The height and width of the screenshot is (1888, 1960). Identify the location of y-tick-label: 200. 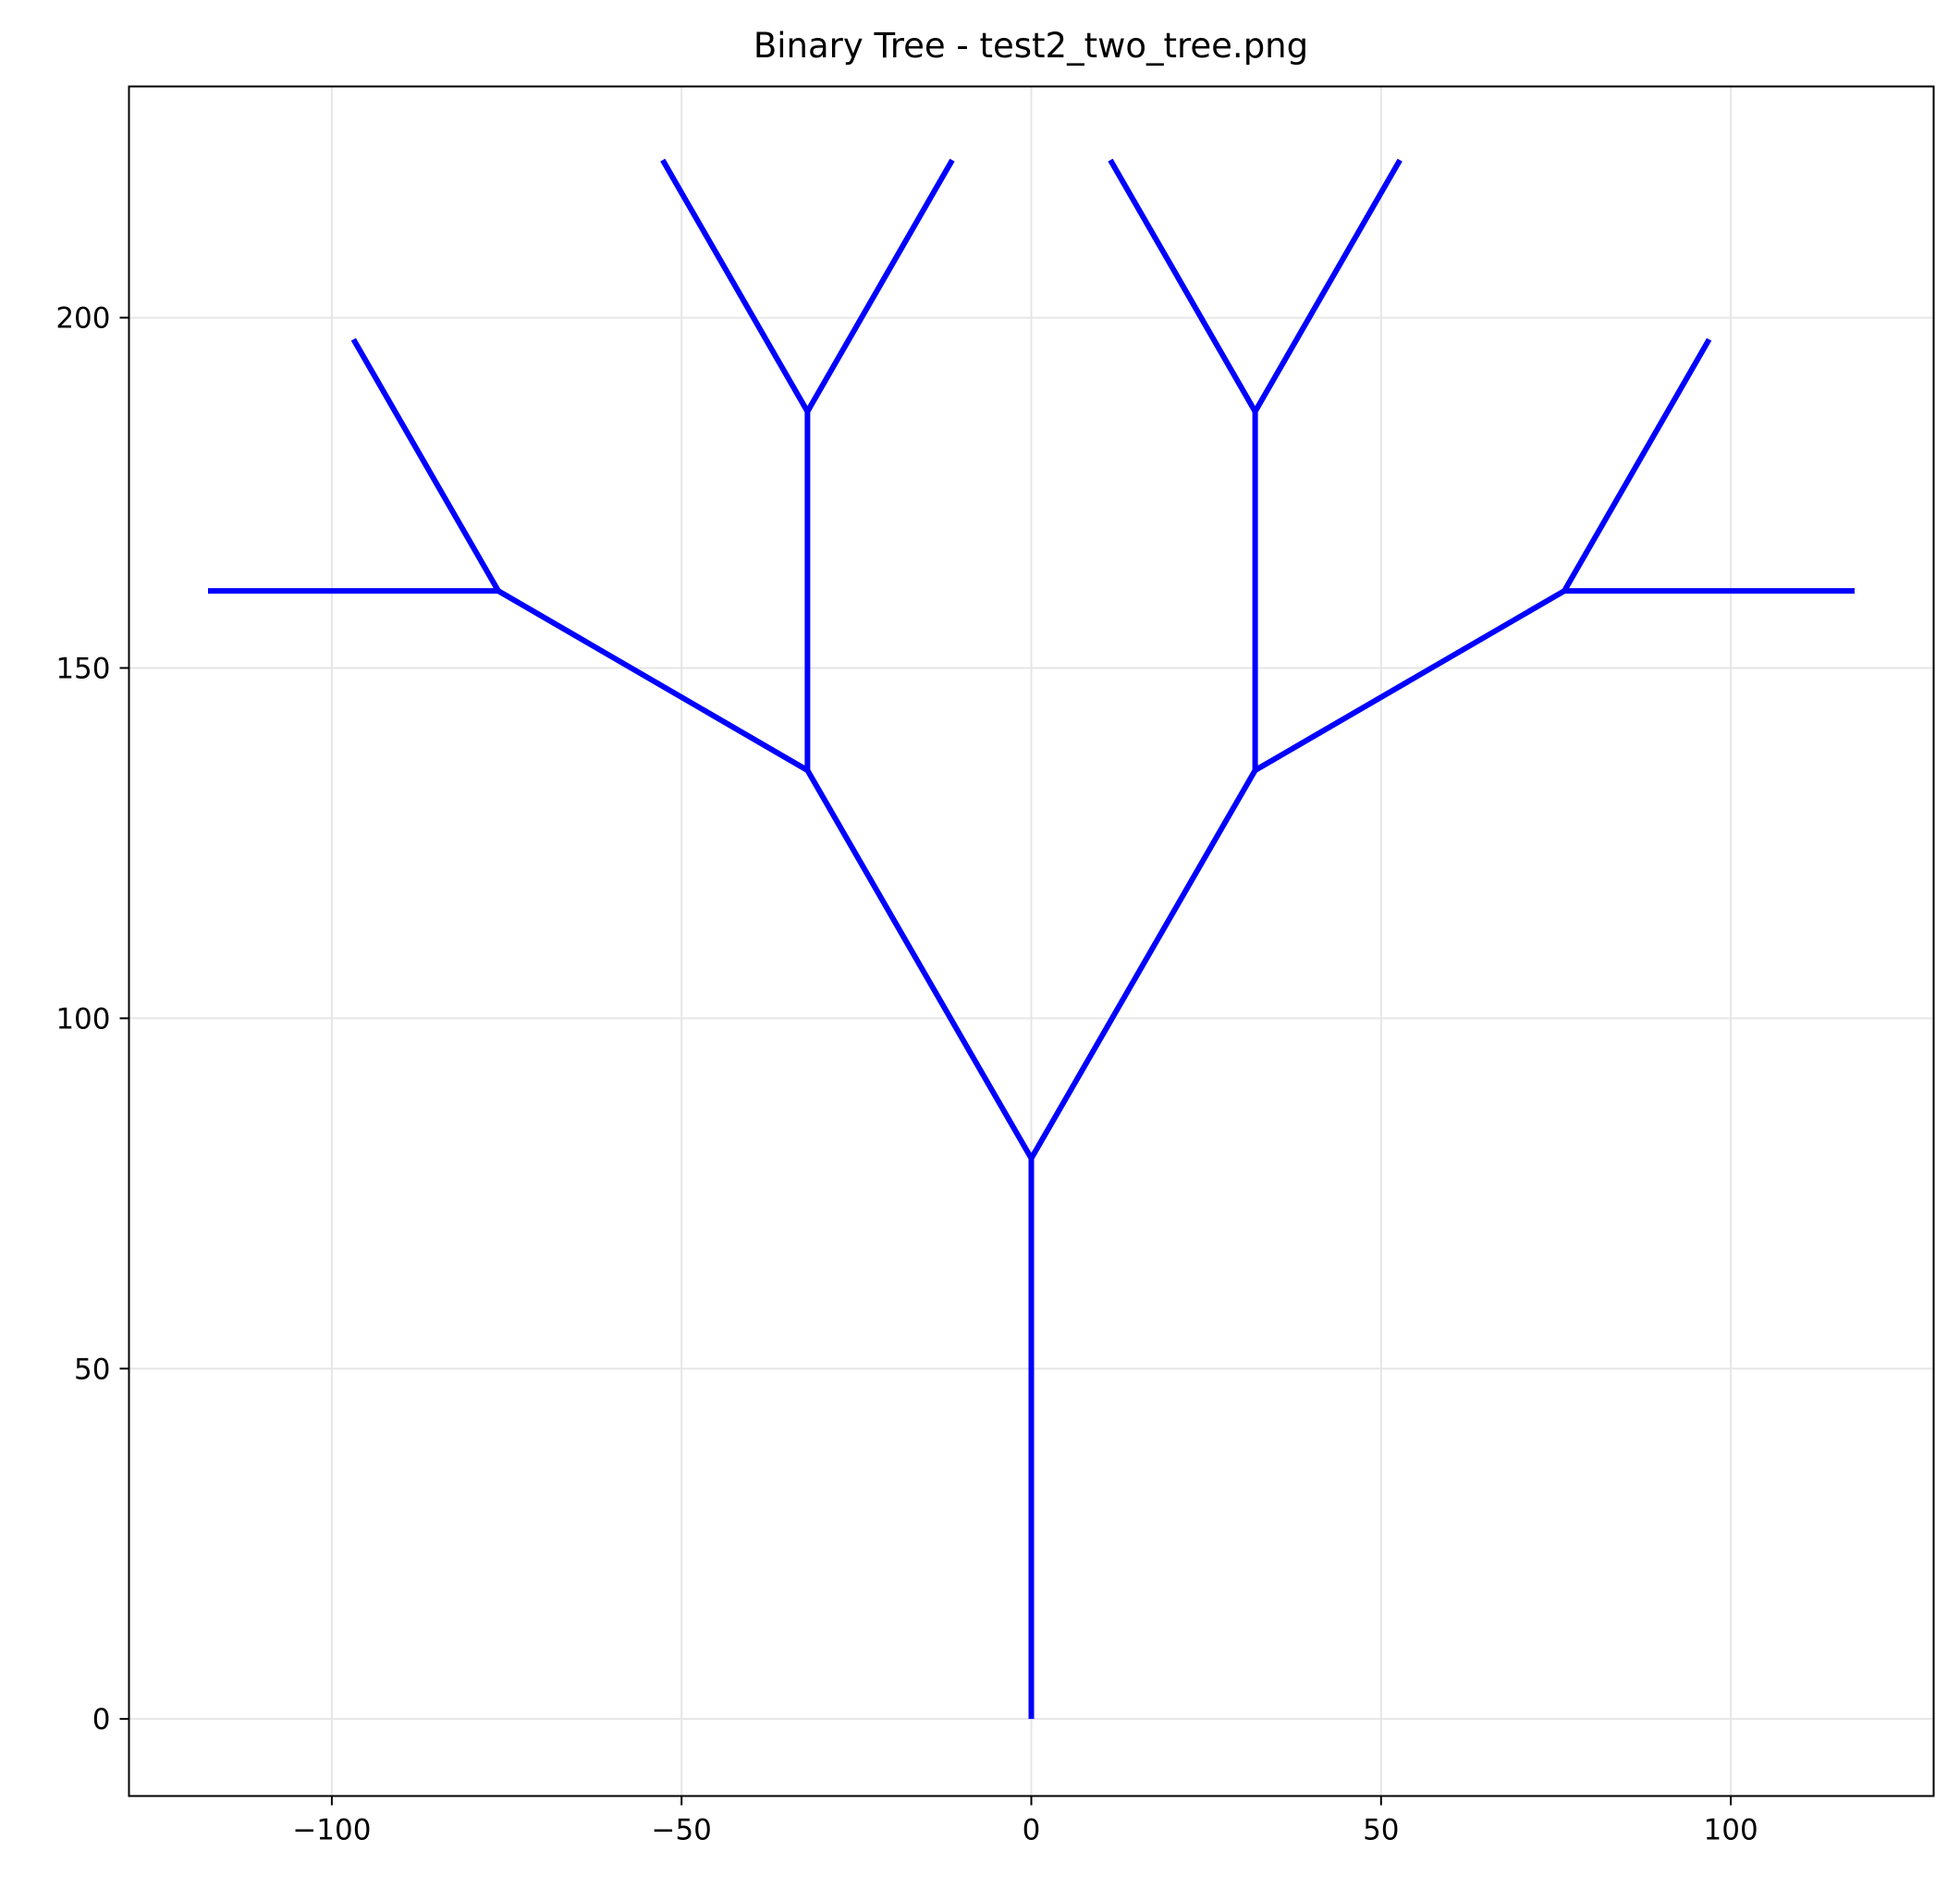
(82, 319).